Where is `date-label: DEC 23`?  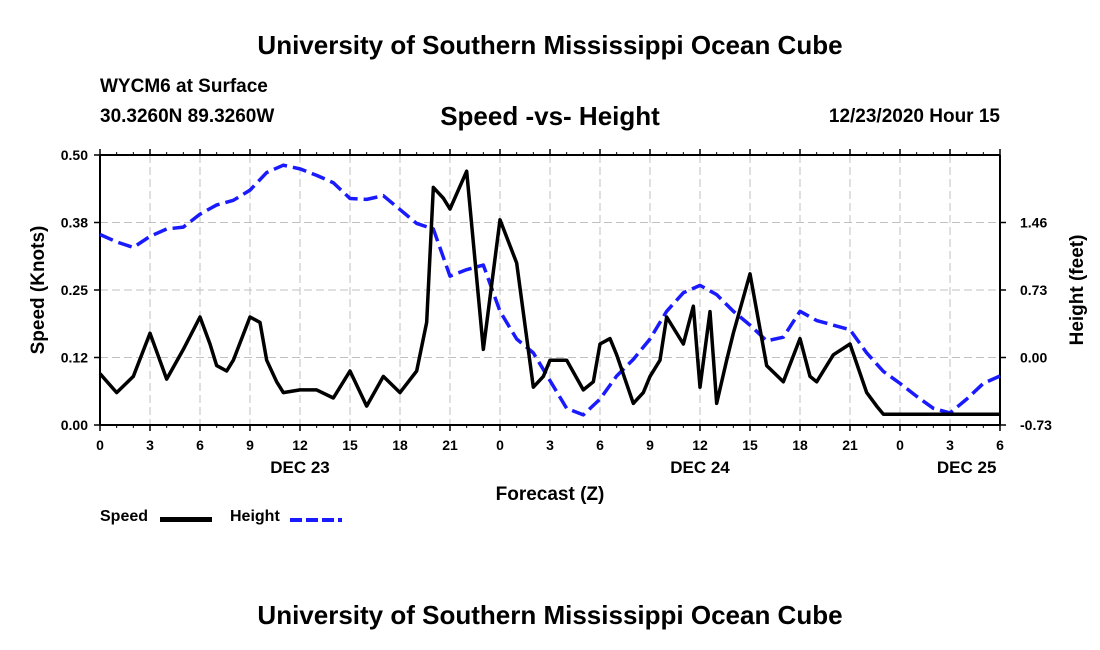 date-label: DEC 23 is located at coordinates (300, 467).